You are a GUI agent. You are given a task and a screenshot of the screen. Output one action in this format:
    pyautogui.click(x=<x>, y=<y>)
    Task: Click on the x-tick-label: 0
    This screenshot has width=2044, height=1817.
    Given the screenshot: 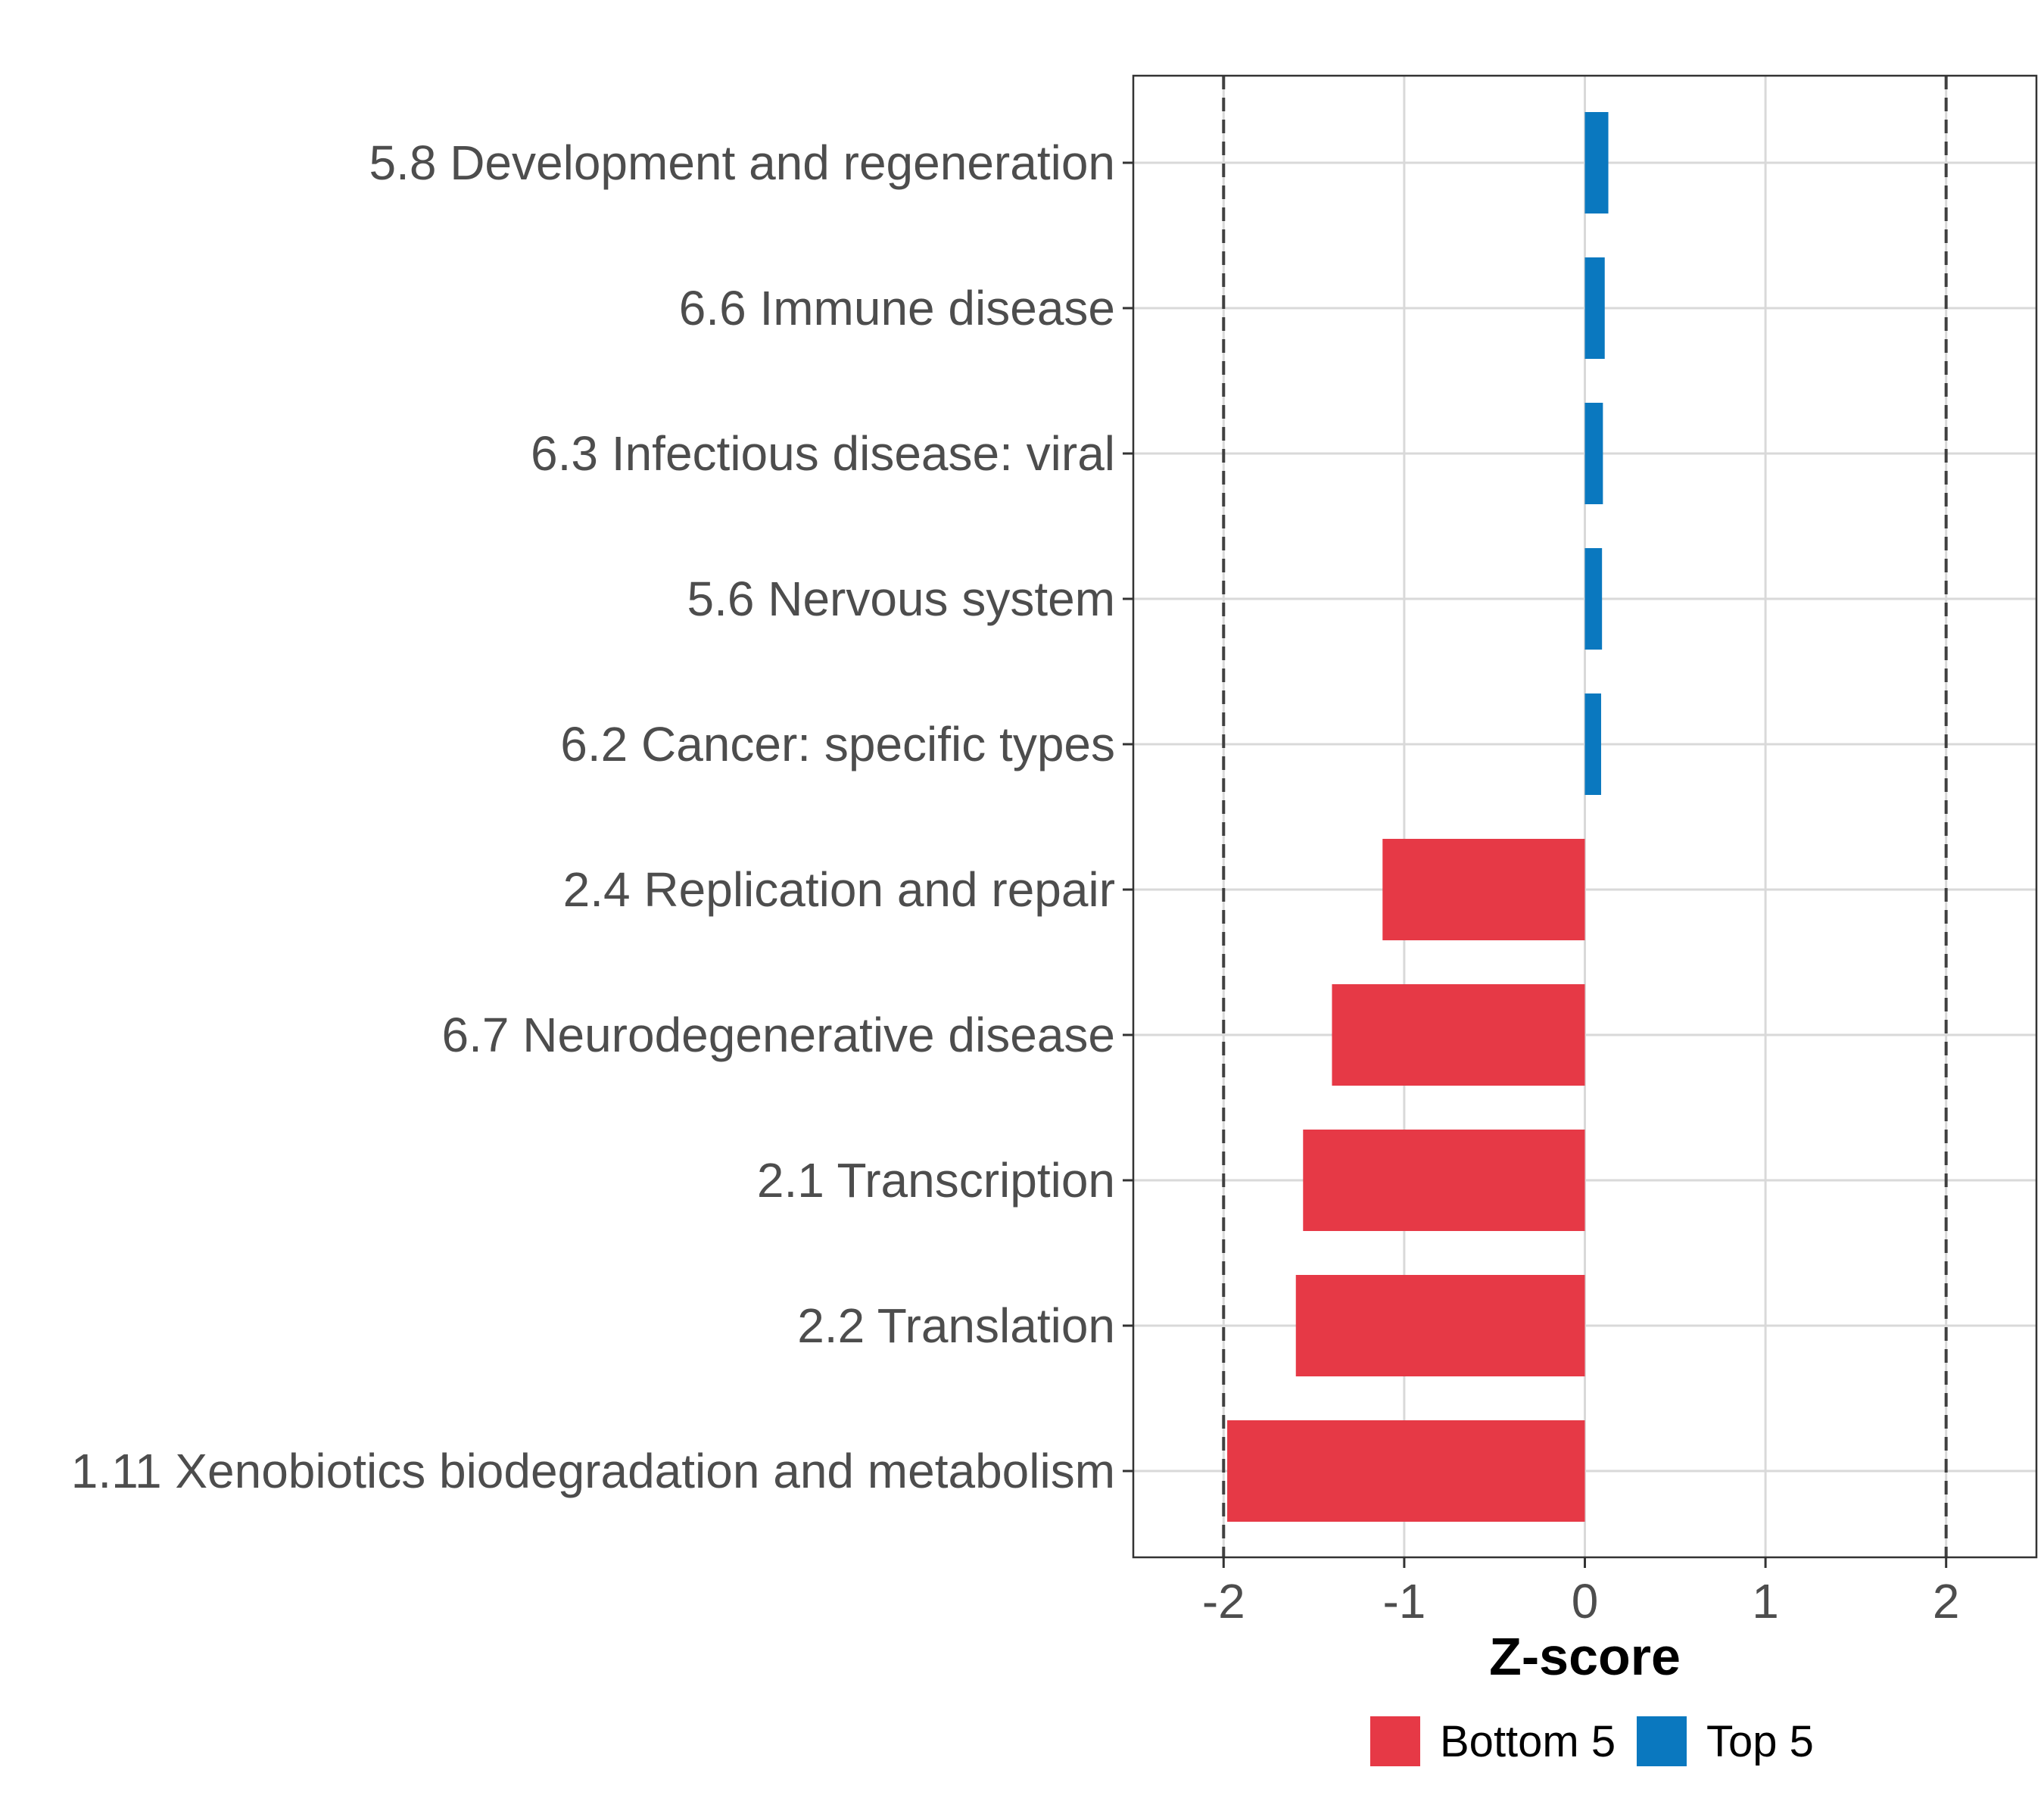 What is the action you would take?
    pyautogui.click(x=1585, y=1601)
    